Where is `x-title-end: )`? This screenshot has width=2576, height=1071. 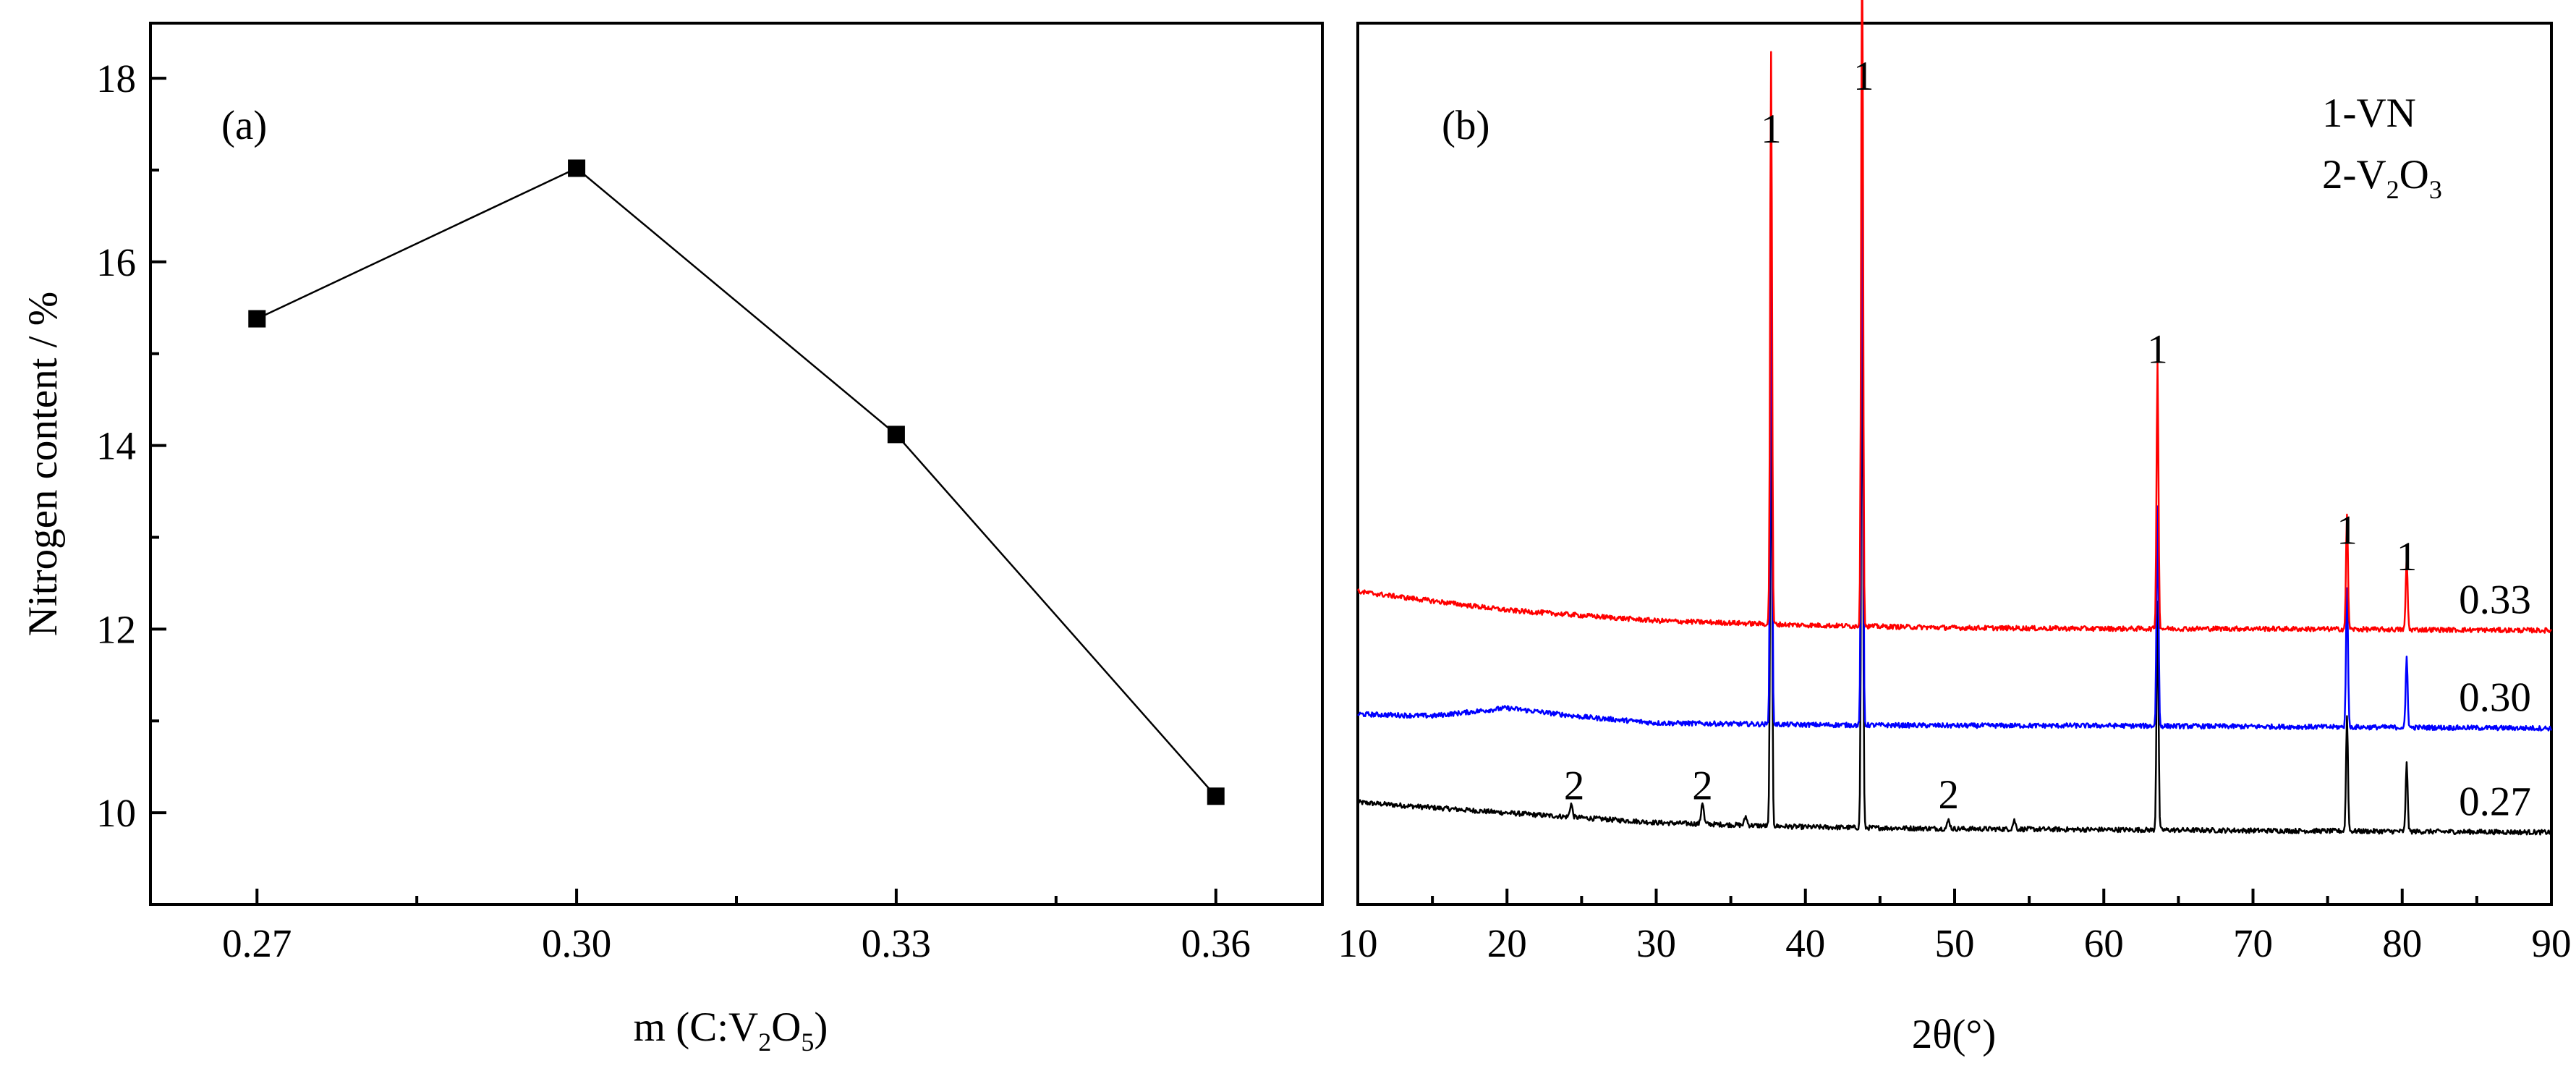 x-title-end: ) is located at coordinates (821, 1027).